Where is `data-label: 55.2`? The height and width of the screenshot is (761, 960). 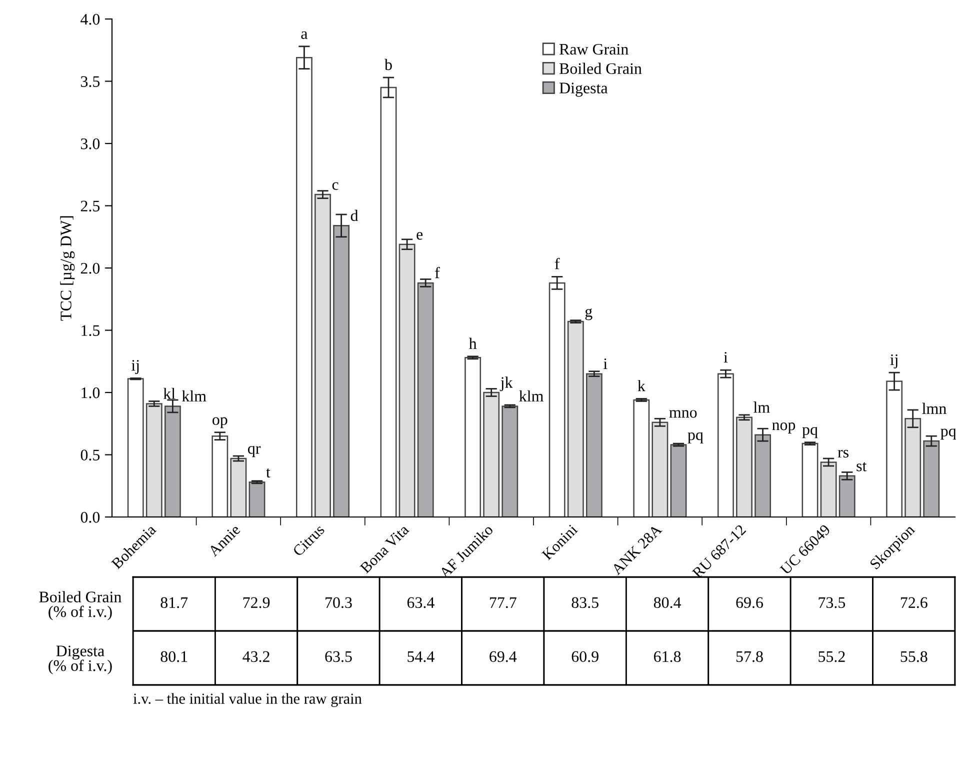
data-label: 55.2 is located at coordinates (831, 656).